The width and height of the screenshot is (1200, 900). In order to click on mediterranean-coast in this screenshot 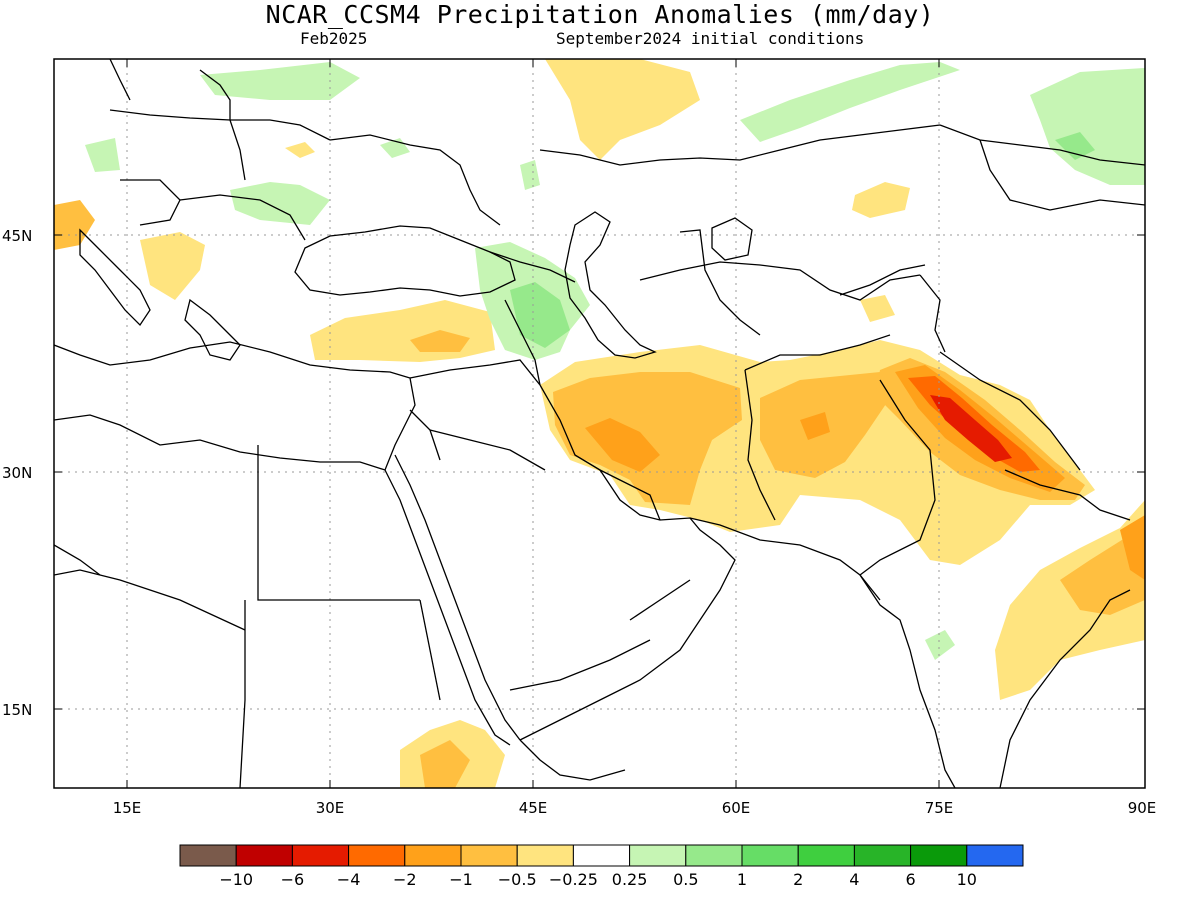, I will do `click(235, 406)`.